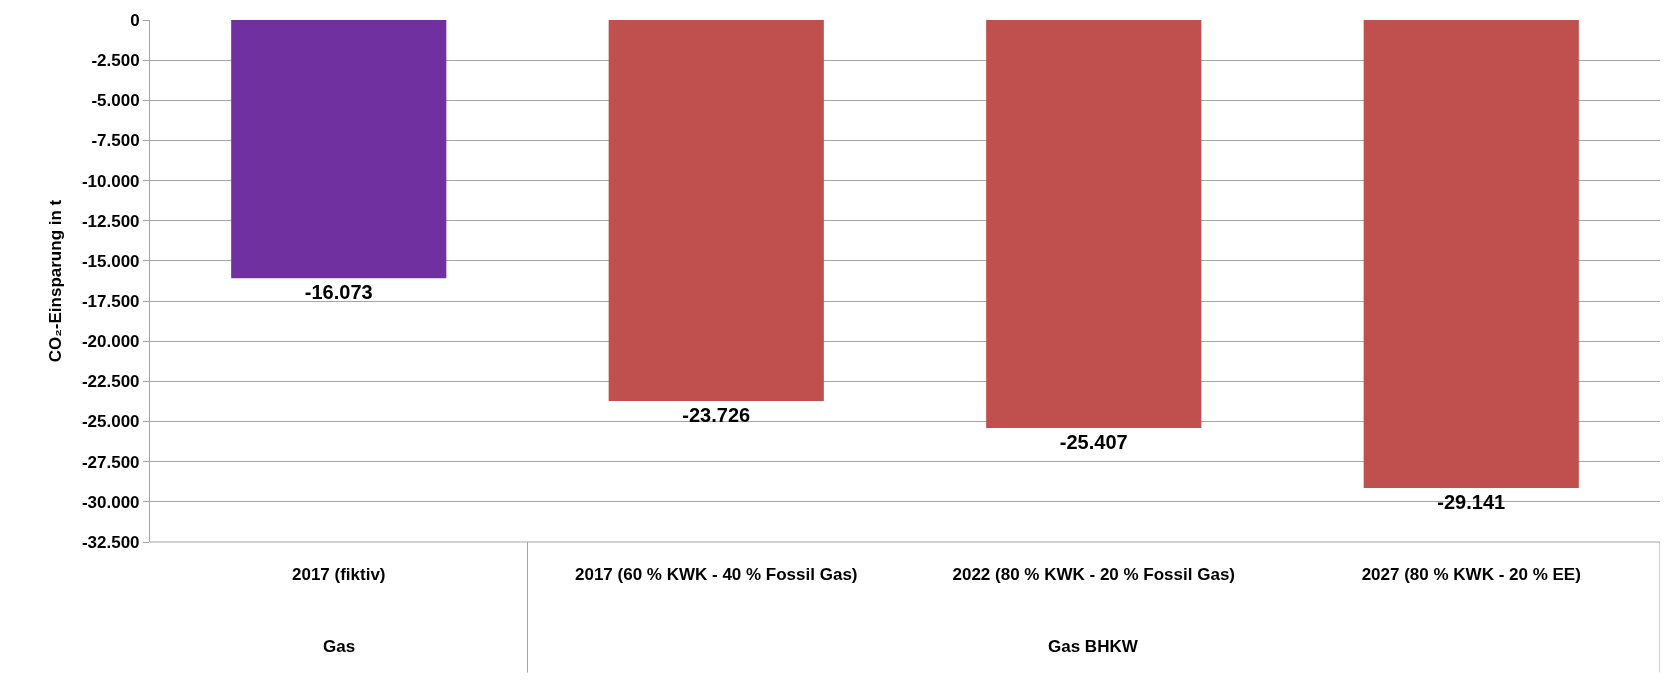 This screenshot has height=682, width=1665. Describe the element at coordinates (1093, 574) in the screenshot. I see `x-tick-label: 2022 (80 % KWK - 20 % Fossil Gas)` at that location.